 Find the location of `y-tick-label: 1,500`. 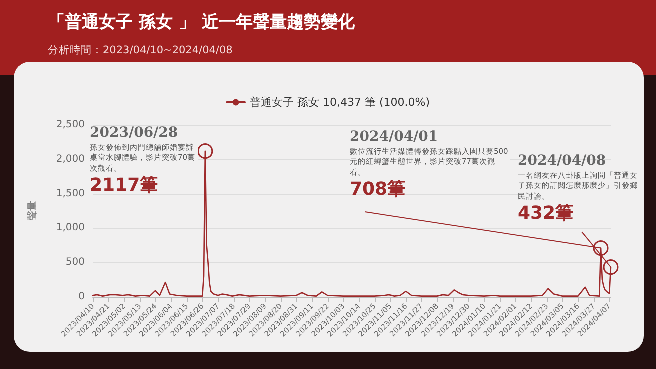

y-tick-label: 1,500 is located at coordinates (70, 194).